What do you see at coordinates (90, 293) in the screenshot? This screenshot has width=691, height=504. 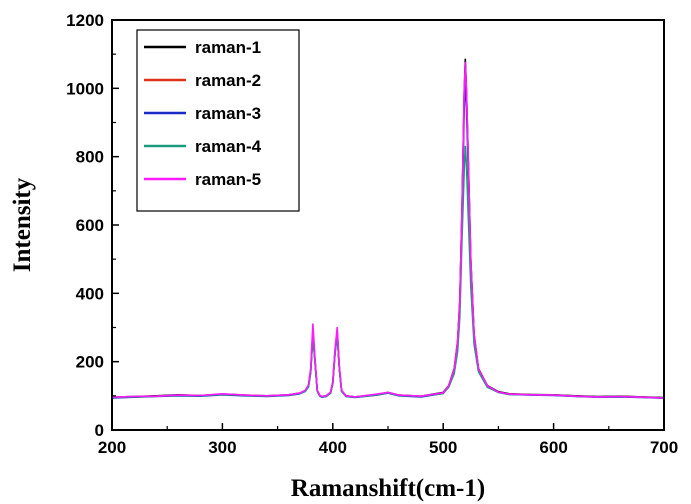 I see `y-tick-label: 400` at bounding box center [90, 293].